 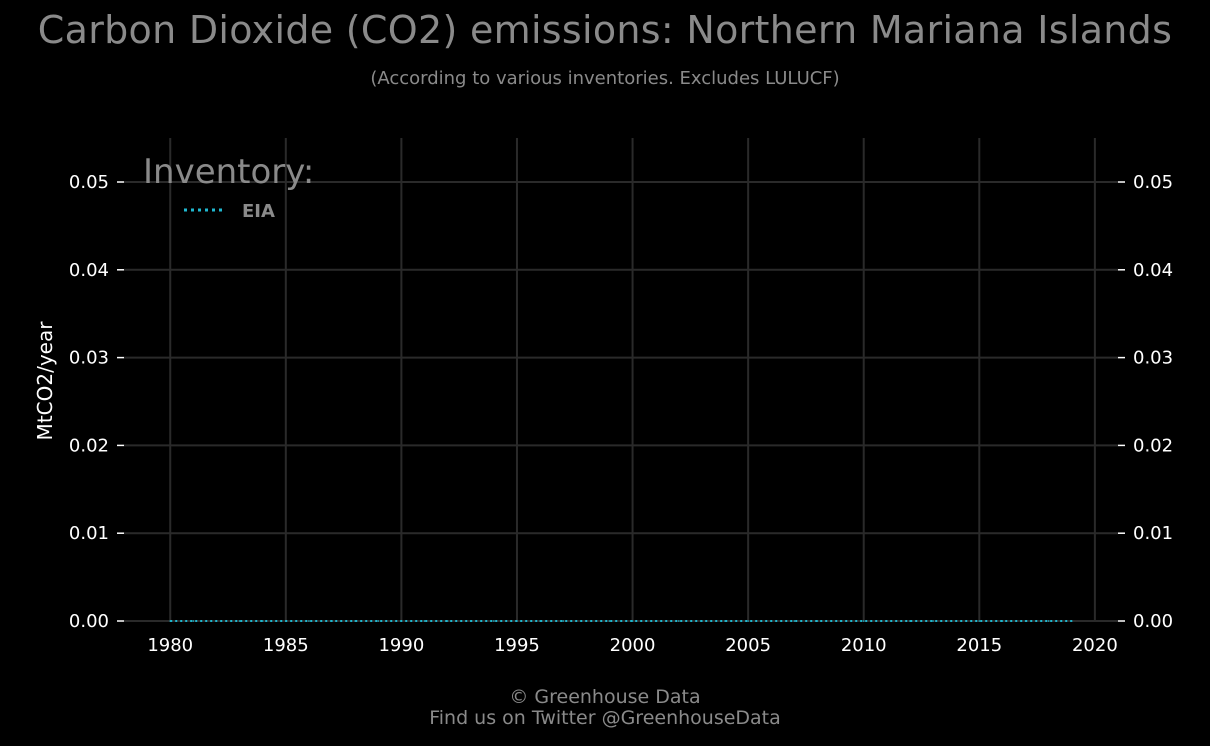 I want to click on x-tick-label: 1980, so click(x=170, y=645).